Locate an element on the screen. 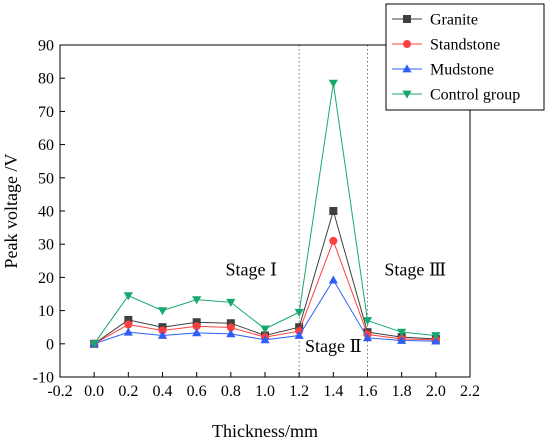  x-tick-label: 0.8 is located at coordinates (231, 391).